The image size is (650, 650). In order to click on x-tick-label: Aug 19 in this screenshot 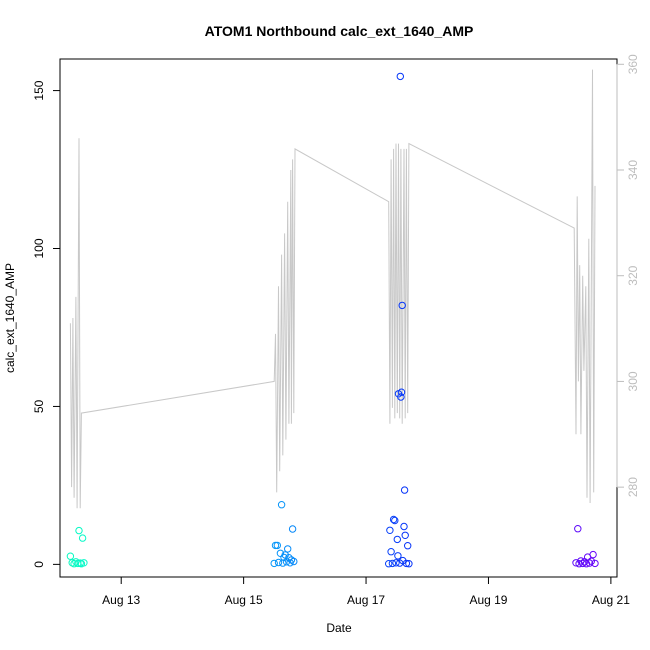, I will do `click(488, 600)`.